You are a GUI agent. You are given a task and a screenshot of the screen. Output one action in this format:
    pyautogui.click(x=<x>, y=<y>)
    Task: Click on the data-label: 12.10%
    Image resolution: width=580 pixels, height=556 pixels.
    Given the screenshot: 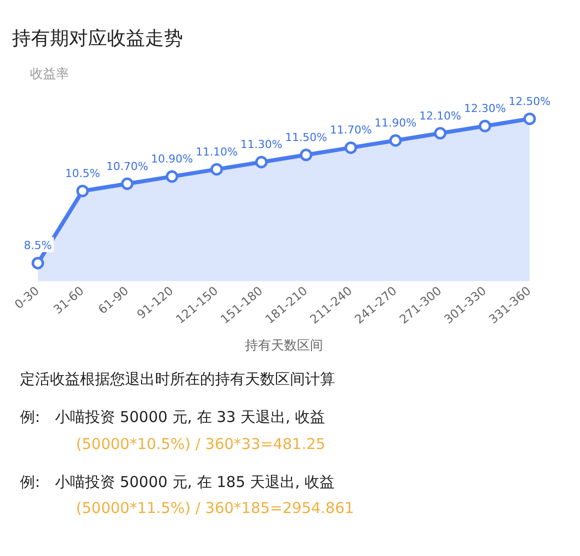 What is the action you would take?
    pyautogui.click(x=440, y=115)
    